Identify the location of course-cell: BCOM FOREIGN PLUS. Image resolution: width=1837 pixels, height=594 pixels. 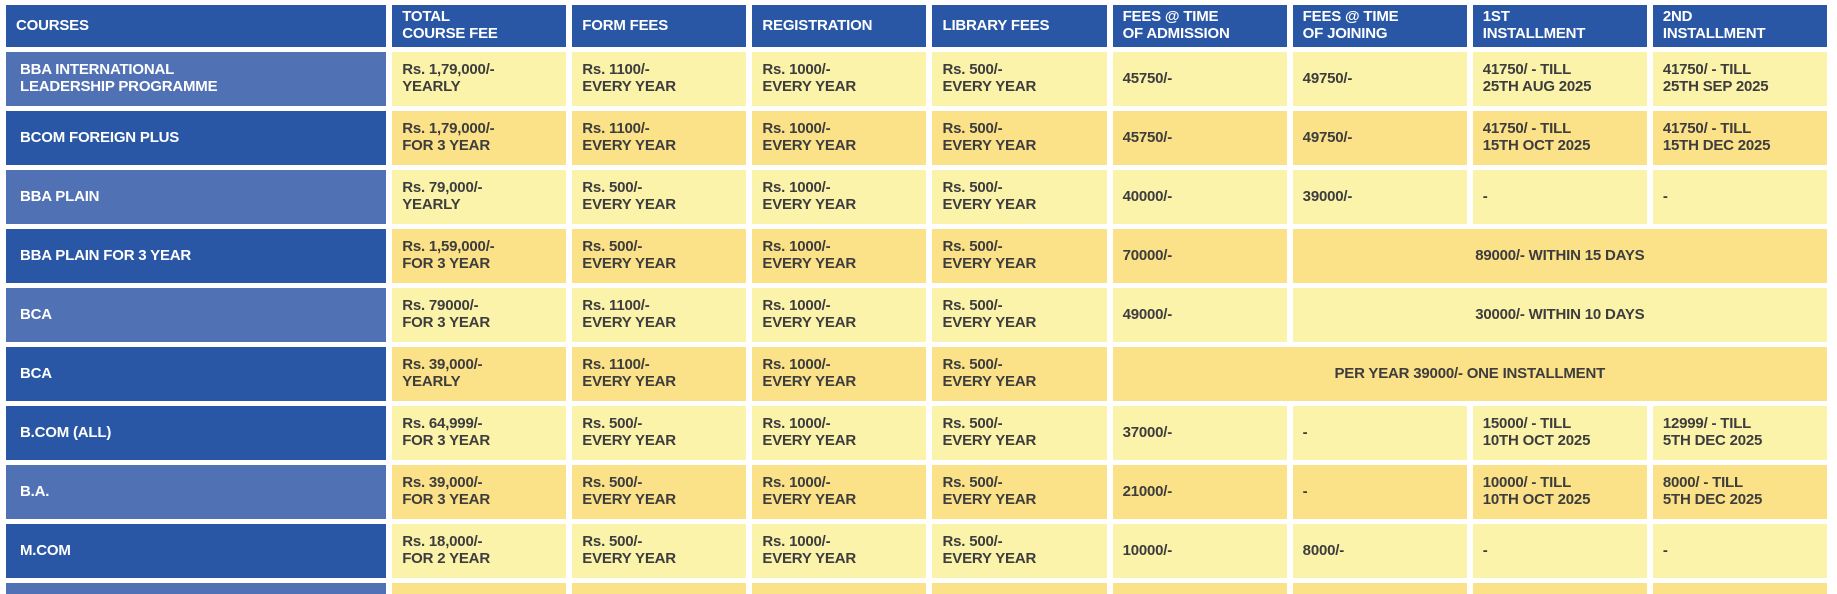
(196, 138).